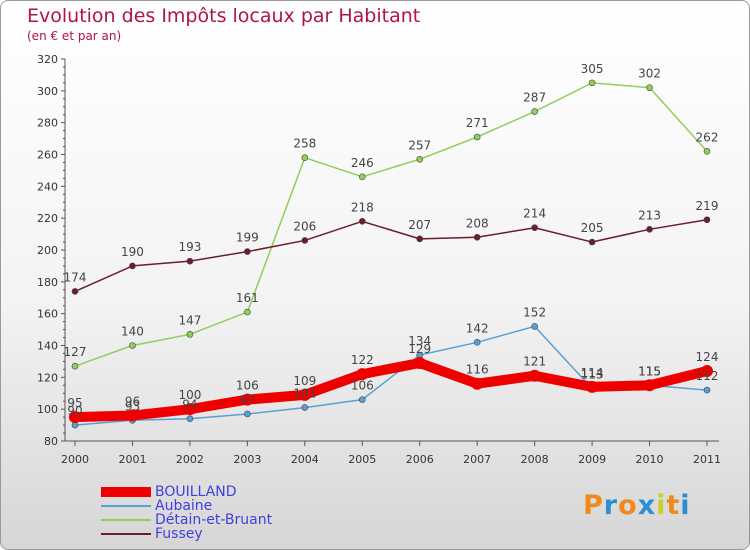 This screenshot has height=550, width=750. What do you see at coordinates (74, 36) in the screenshot?
I see `chart-subtitle: (en € et par an)` at bounding box center [74, 36].